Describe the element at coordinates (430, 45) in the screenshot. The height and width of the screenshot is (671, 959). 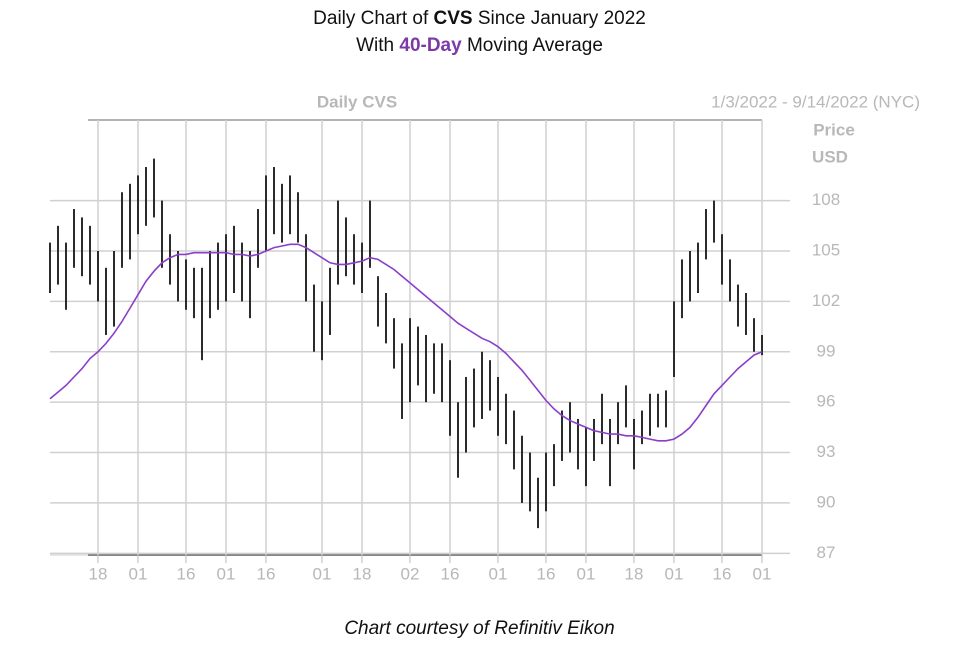
I see `subtitle-emphasis: 40-Day` at that location.